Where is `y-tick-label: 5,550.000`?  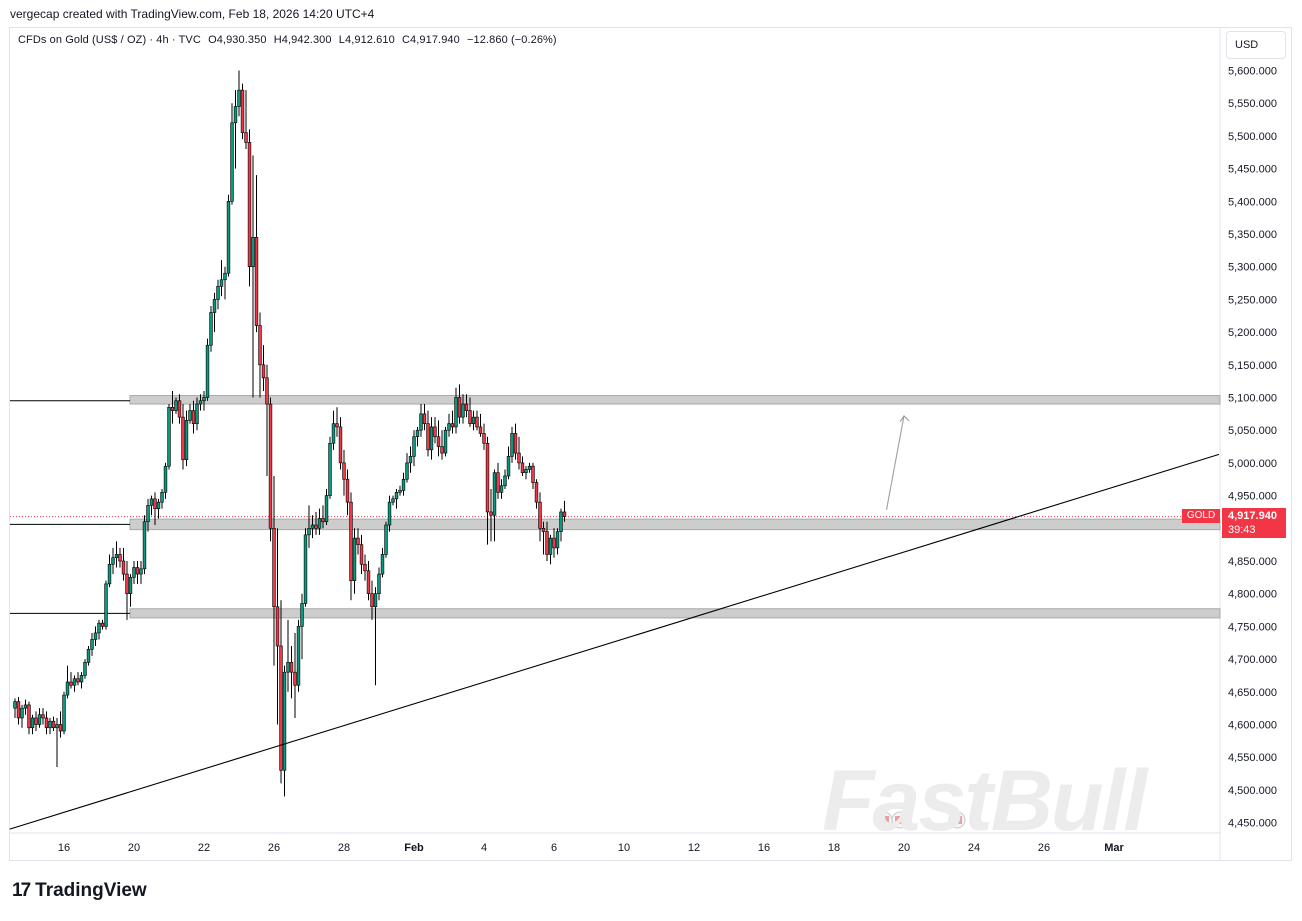 y-tick-label: 5,550.000 is located at coordinates (1252, 104).